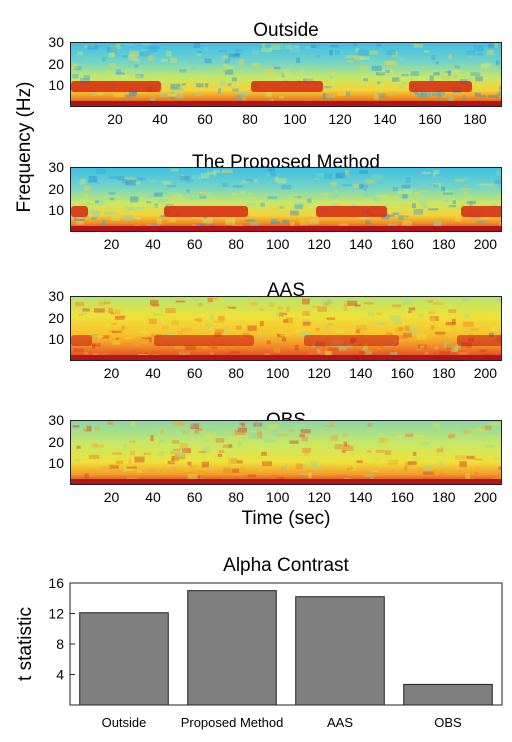 The width and height of the screenshot is (512, 742). Describe the element at coordinates (430, 119) in the screenshot. I see `x-tick-label: 160` at that location.